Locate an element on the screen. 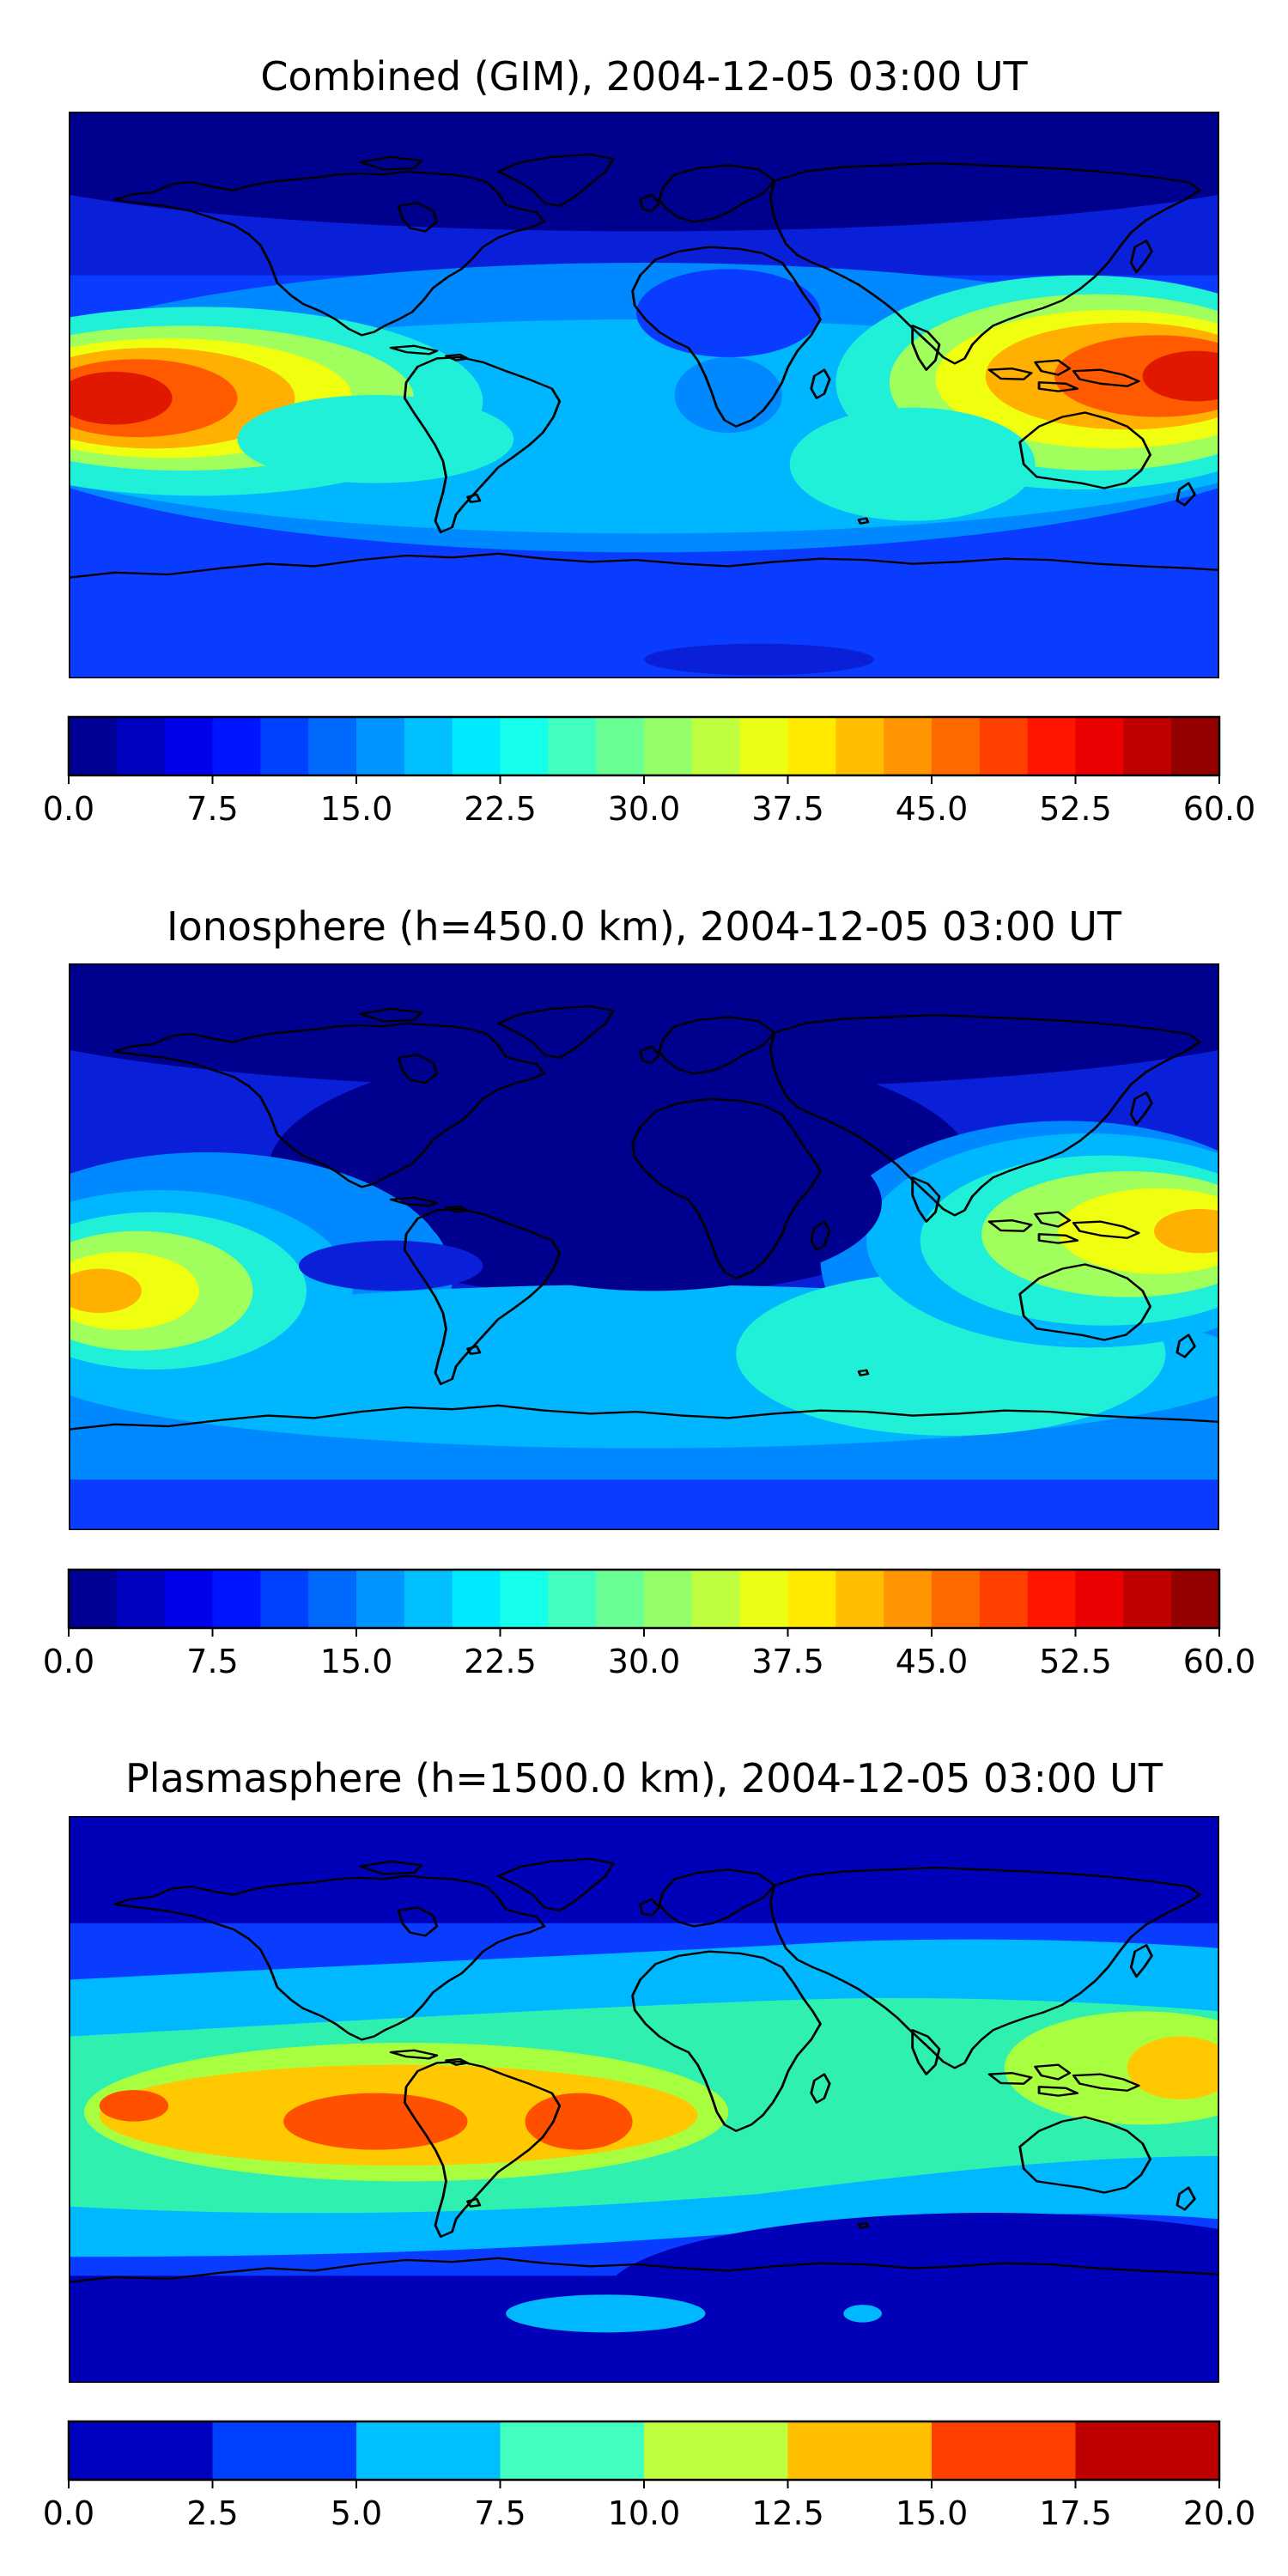  panel-title: Combined (GIM), 2004-12-05 03:00 UT is located at coordinates (644, 77).